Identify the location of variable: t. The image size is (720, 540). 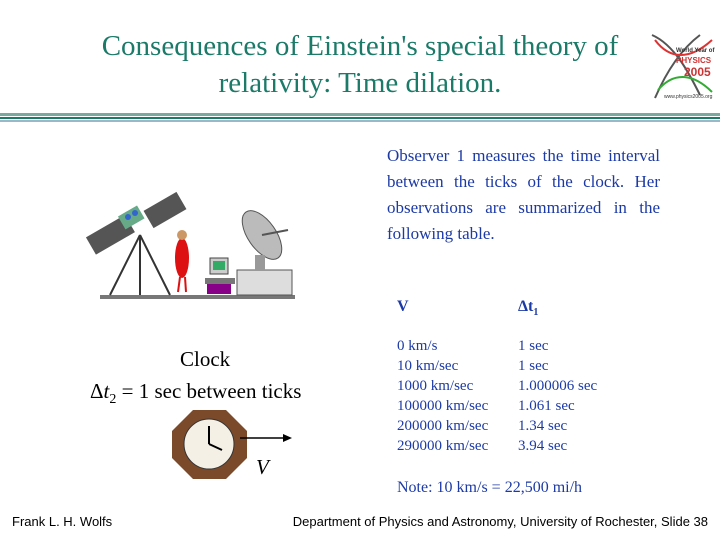
(106, 391).